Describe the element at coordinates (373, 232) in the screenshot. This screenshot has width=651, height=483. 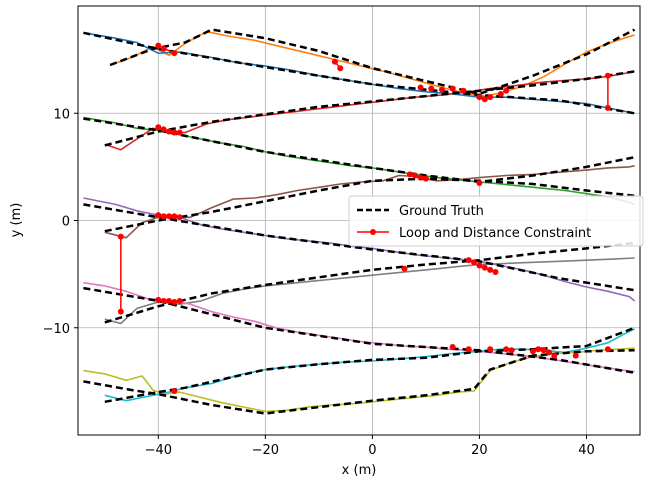
I see `legend-swatch-constraint-marker` at that location.